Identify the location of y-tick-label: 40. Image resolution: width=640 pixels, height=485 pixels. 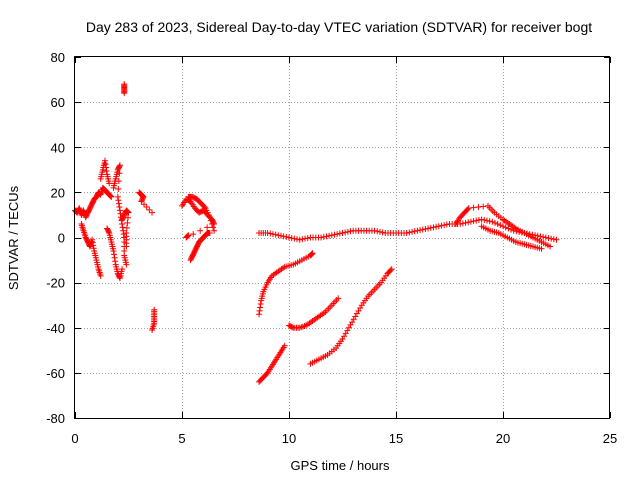
(58, 147).